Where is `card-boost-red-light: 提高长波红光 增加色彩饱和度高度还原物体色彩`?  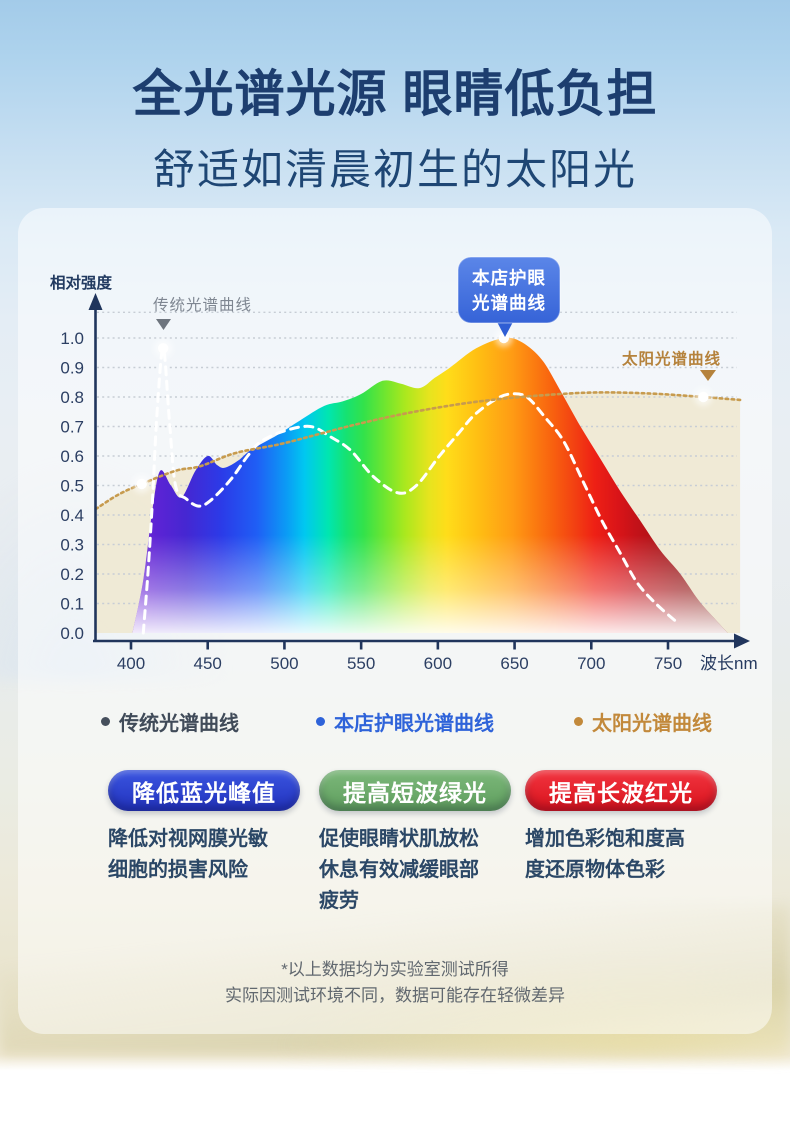 card-boost-red-light: 提高长波红光 增加色彩饱和度高度还原物体色彩 is located at coordinates (621, 828).